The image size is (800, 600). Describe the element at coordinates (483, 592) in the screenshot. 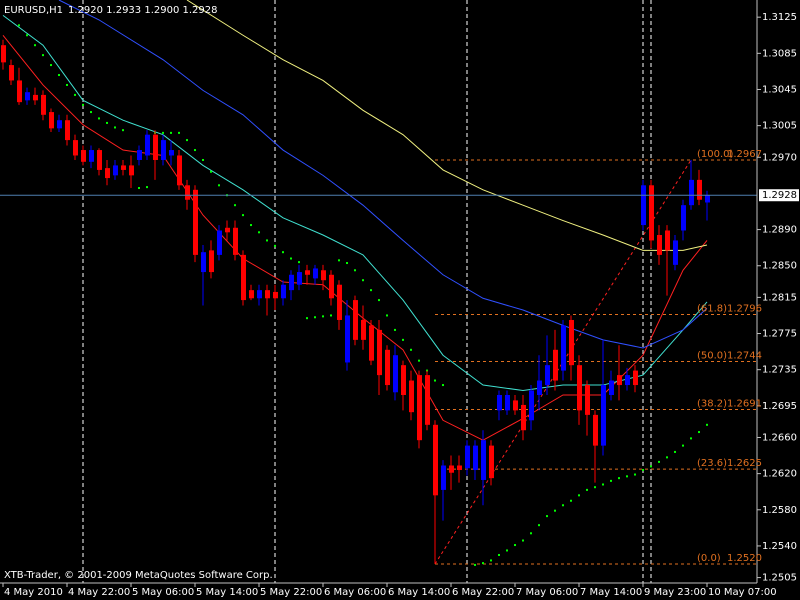

I see `x-tick-label: 6 May 22:00` at that location.